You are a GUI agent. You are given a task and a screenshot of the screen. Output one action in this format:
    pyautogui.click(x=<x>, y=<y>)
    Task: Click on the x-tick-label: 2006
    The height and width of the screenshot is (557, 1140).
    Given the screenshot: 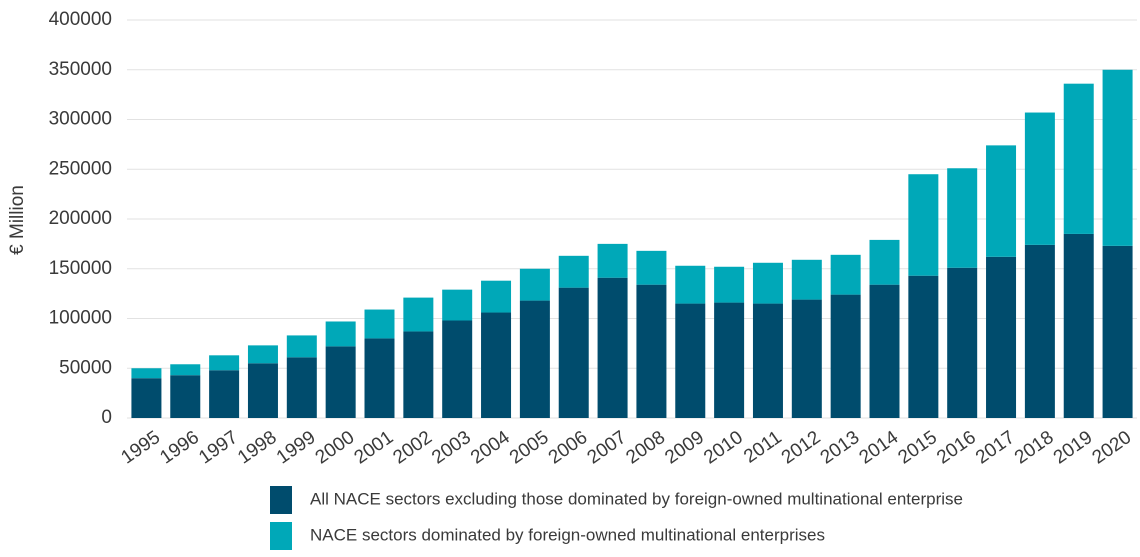 What is the action you would take?
    pyautogui.click(x=568, y=447)
    